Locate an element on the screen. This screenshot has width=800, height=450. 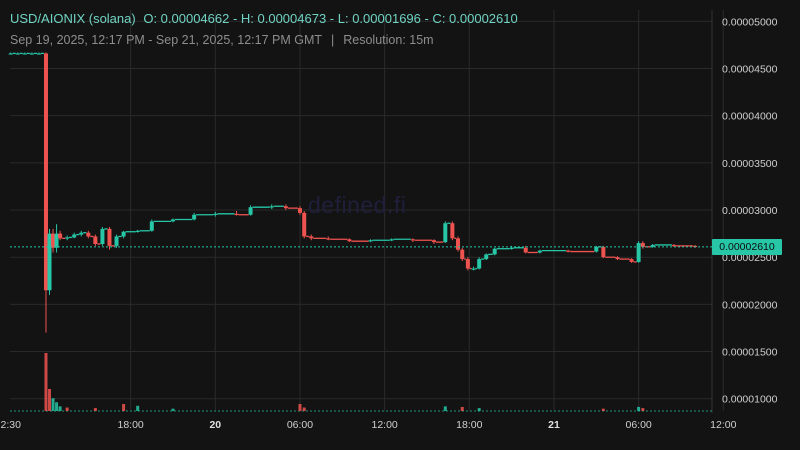
volume-bars is located at coordinates (361, 382).